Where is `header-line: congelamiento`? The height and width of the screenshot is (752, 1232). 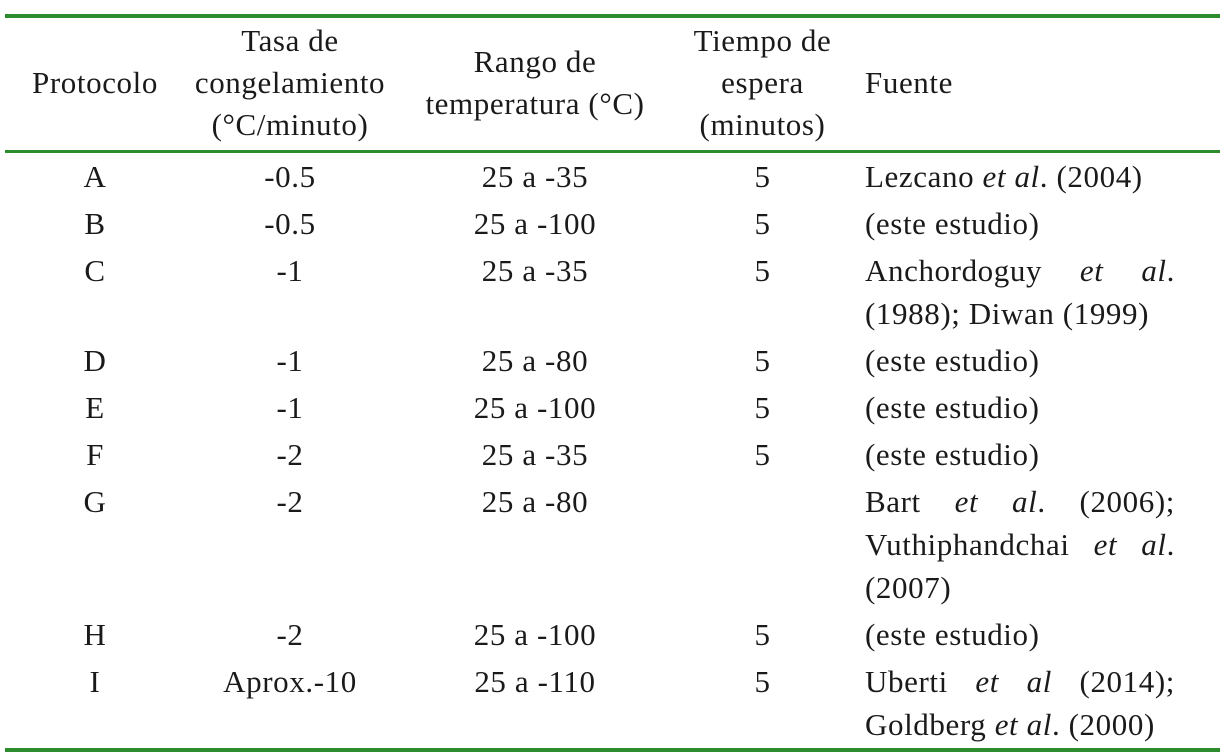
header-line: congelamiento is located at coordinates (290, 82).